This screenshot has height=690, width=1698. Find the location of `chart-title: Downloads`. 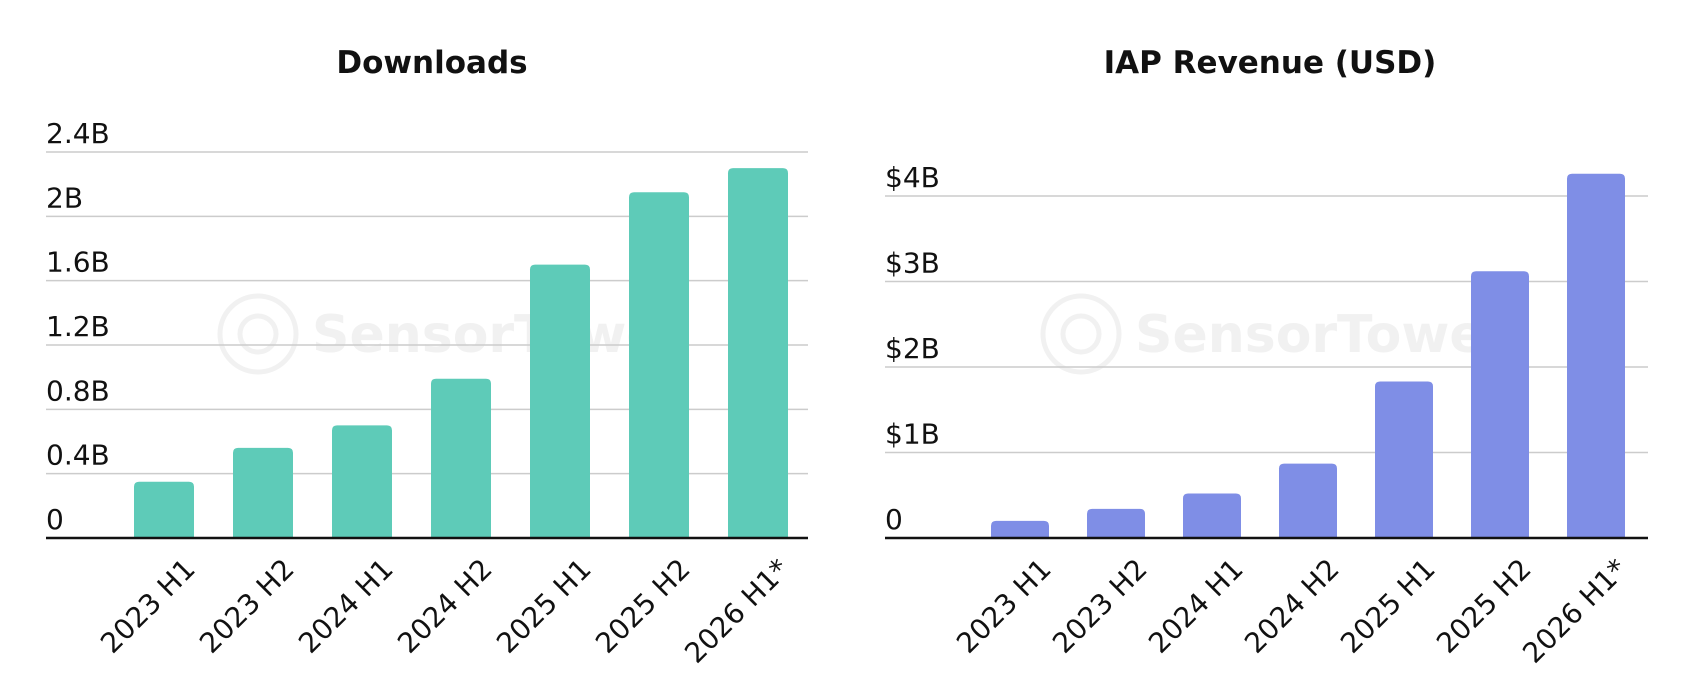

chart-title: Downloads is located at coordinates (431, 63).